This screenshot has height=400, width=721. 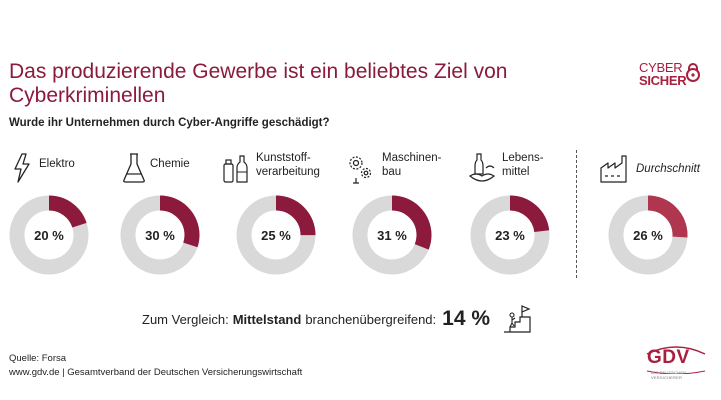 I want to click on donut-segment-elektro, so click(x=49, y=235).